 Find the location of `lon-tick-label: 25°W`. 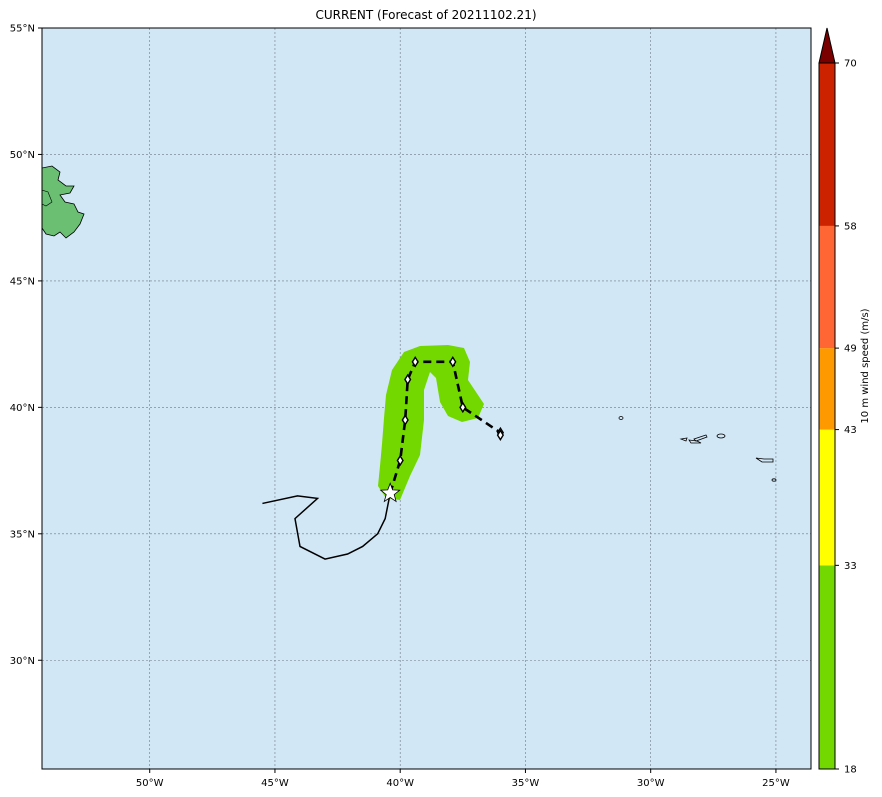

lon-tick-label: 25°W is located at coordinates (776, 783).